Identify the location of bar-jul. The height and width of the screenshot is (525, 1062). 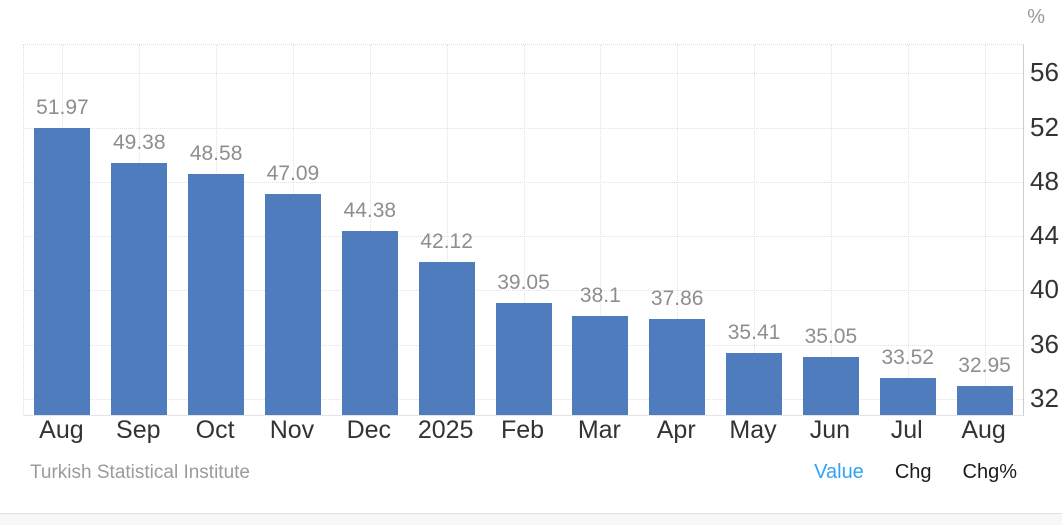
(907, 396).